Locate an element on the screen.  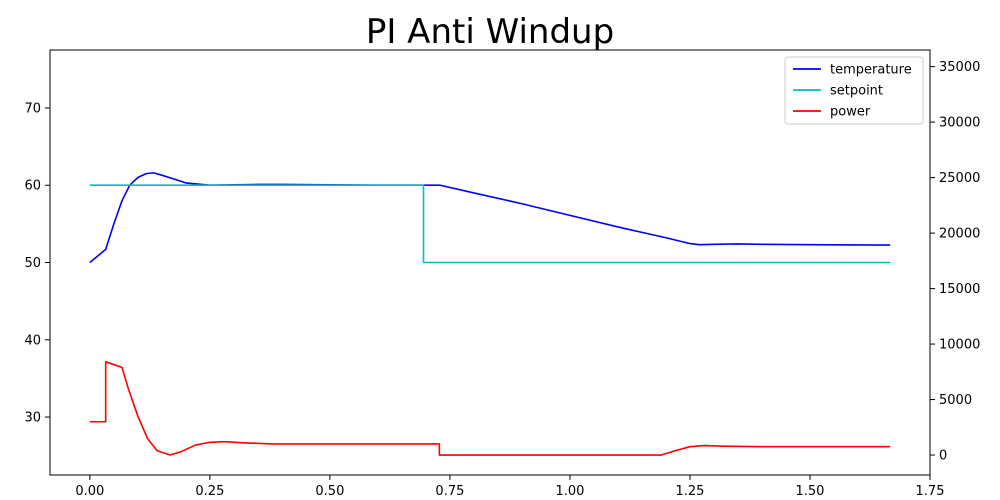
y-right-tick-label: 5000 is located at coordinates (955, 400).